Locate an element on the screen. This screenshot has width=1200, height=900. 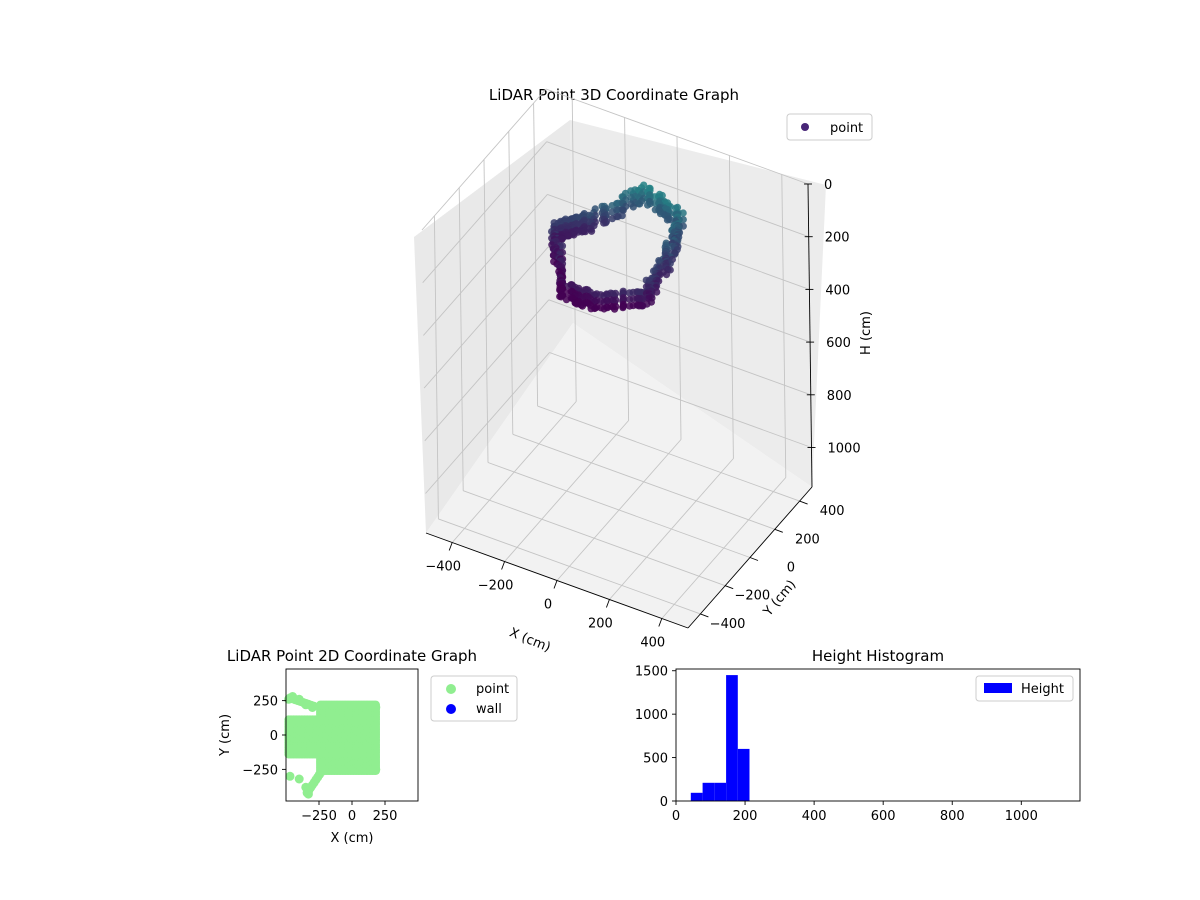
y-axis-label-2d: Y (cm) is located at coordinates (225, 735).